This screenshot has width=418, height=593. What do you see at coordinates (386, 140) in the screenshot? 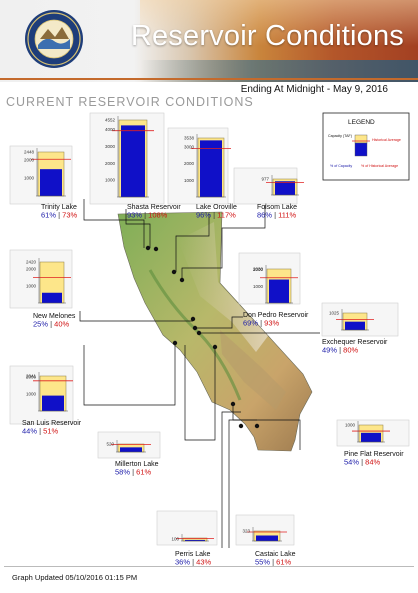
I see `legend-historical-label: Historical Average` at bounding box center [386, 140].